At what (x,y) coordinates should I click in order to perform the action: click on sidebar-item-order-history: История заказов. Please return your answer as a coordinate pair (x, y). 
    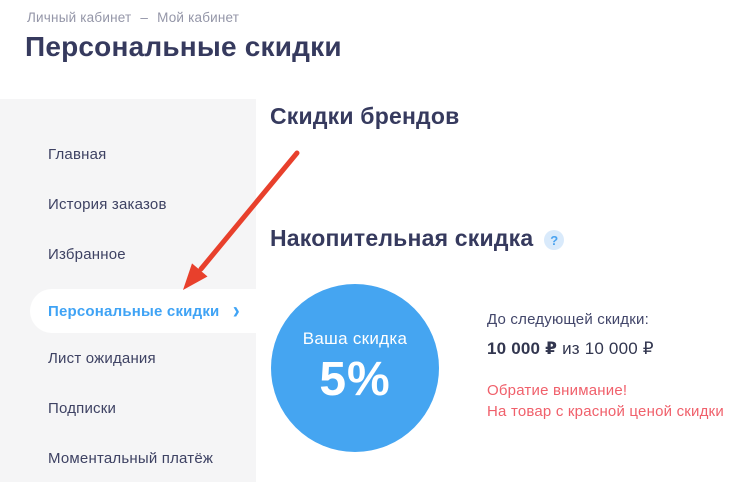
    Looking at the image, I should click on (128, 204).